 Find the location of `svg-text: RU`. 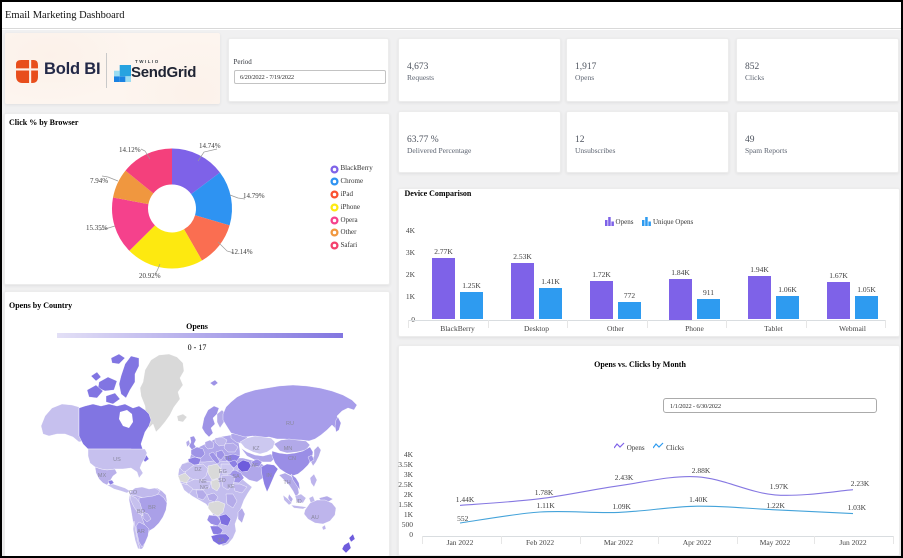

svg-text: RU is located at coordinates (290, 424).